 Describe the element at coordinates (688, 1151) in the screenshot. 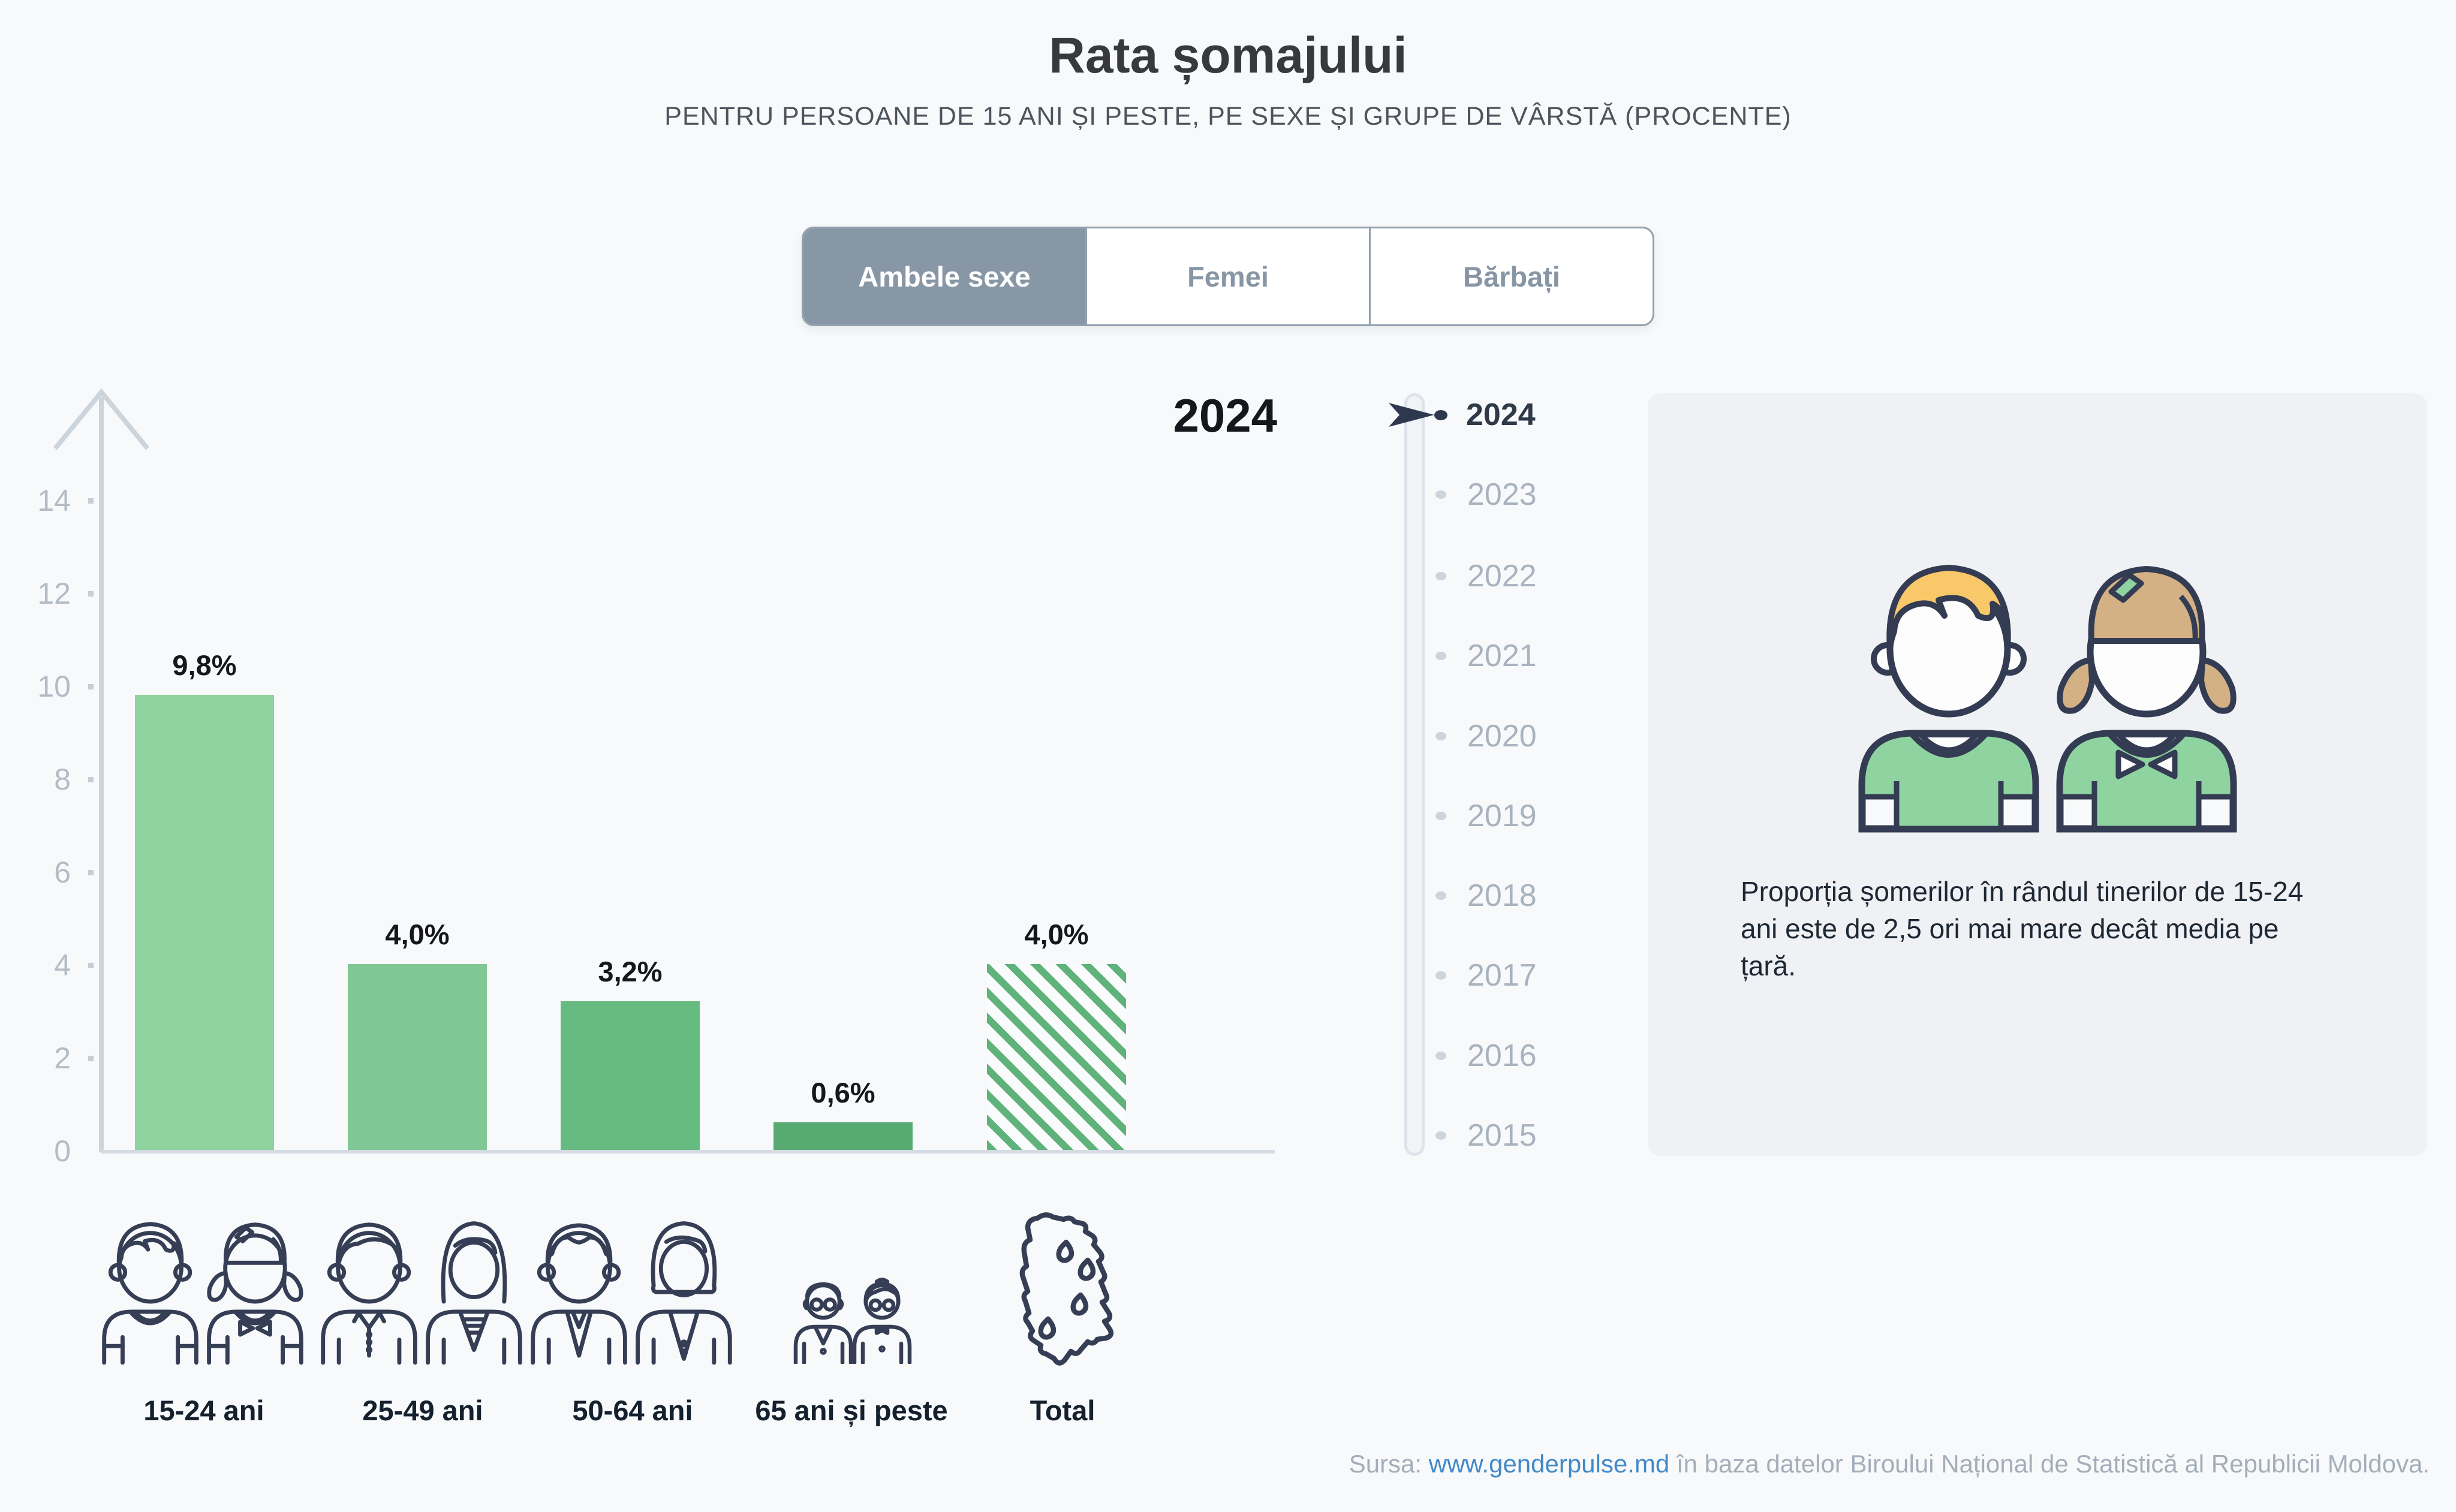

I see `x-axis-line` at that location.